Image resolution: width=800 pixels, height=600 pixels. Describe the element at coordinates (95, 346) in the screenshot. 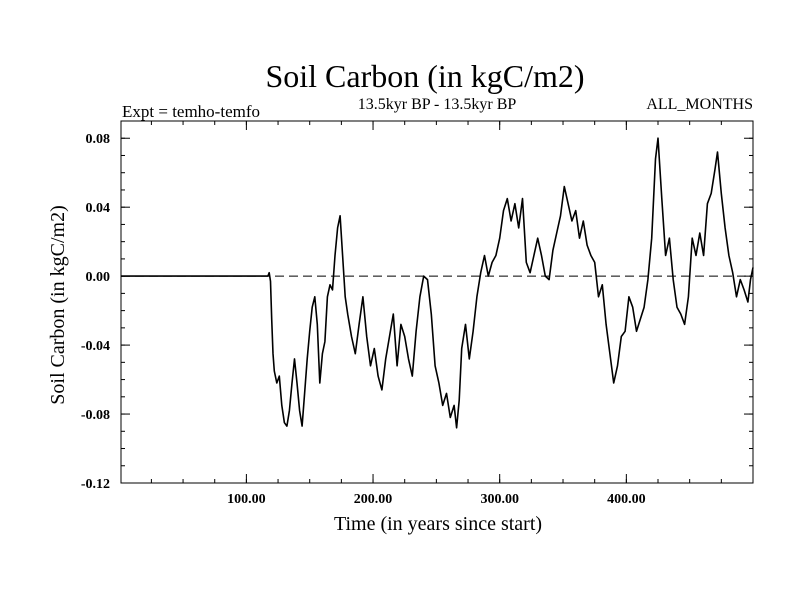

I see `y-tick-label: -0.04` at that location.